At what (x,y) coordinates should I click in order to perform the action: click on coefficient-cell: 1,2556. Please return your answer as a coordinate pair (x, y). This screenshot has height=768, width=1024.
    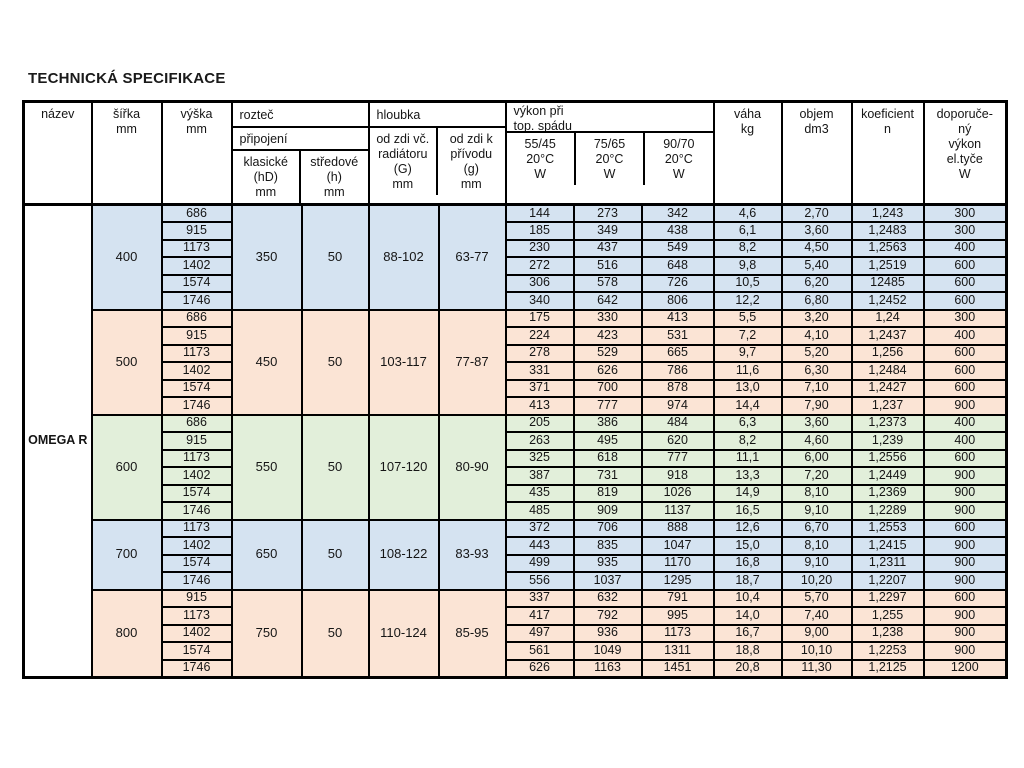
    Looking at the image, I should click on (887, 458).